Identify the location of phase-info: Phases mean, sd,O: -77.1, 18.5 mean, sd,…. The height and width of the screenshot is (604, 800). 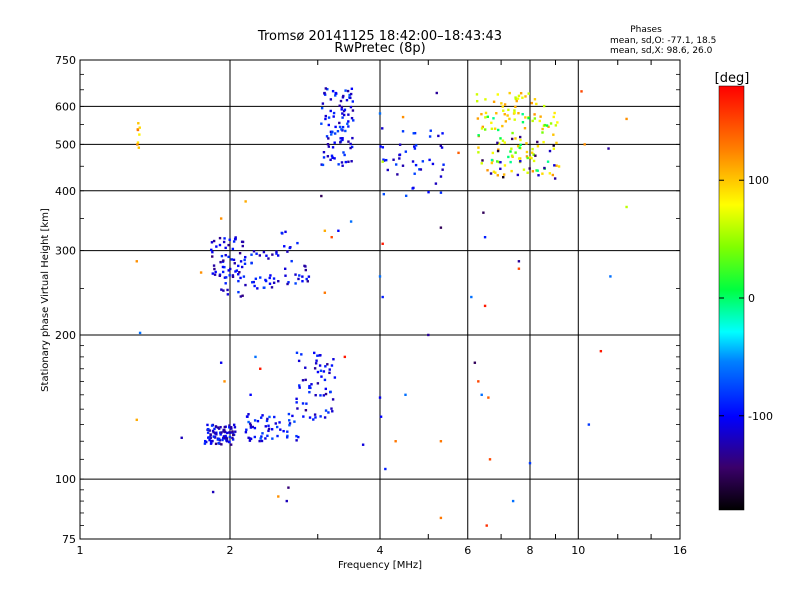
(663, 40).